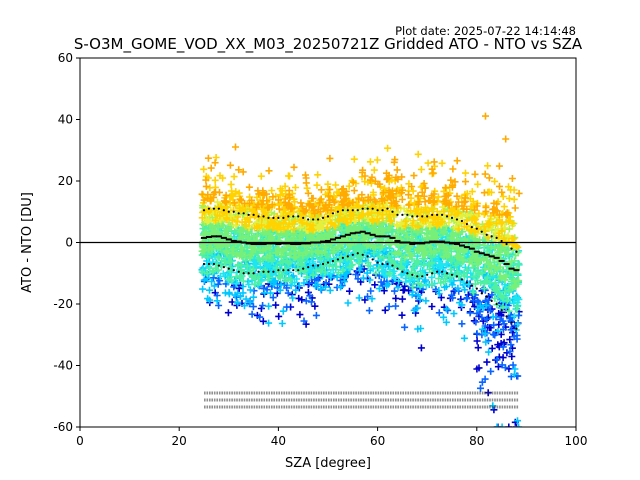 The height and width of the screenshot is (480, 640). What do you see at coordinates (63, 304) in the screenshot?
I see `y-tick-label: -20` at bounding box center [63, 304].